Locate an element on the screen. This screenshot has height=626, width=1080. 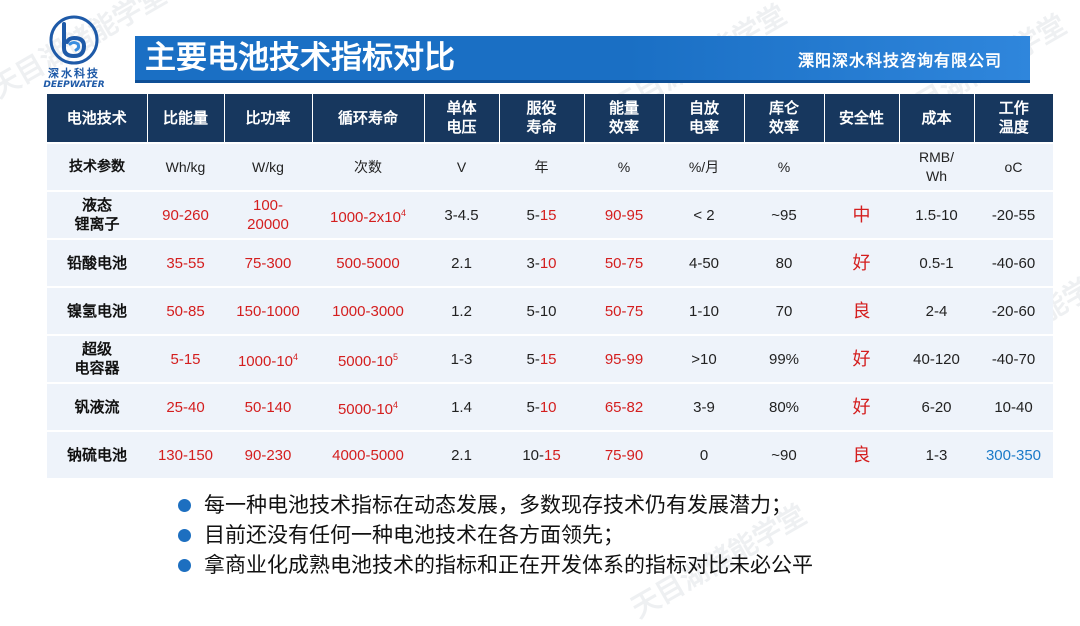
temperature-value: -40-70 is located at coordinates (1013, 358).